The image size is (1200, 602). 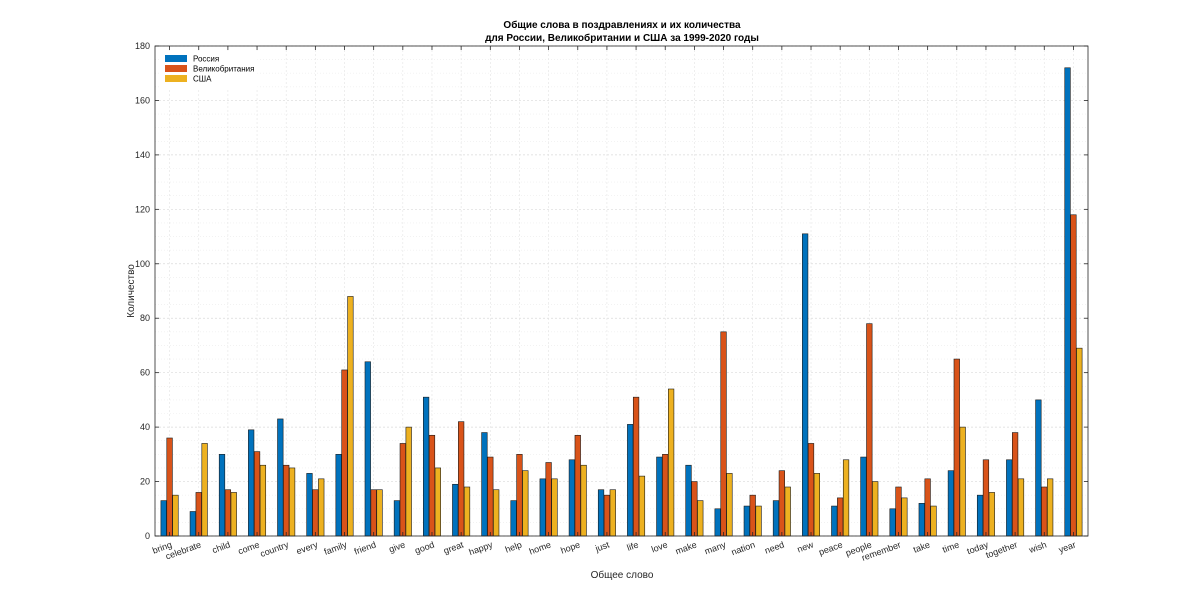 What do you see at coordinates (570, 547) in the screenshot?
I see `x-tick-label: hope` at bounding box center [570, 547].